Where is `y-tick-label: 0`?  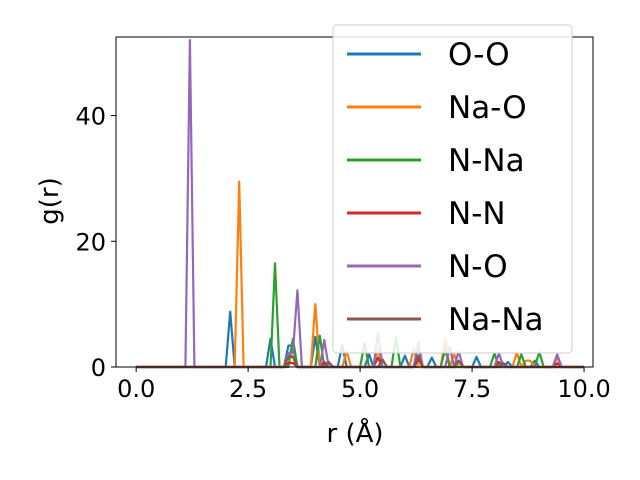
y-tick-label: 0 is located at coordinates (98, 368).